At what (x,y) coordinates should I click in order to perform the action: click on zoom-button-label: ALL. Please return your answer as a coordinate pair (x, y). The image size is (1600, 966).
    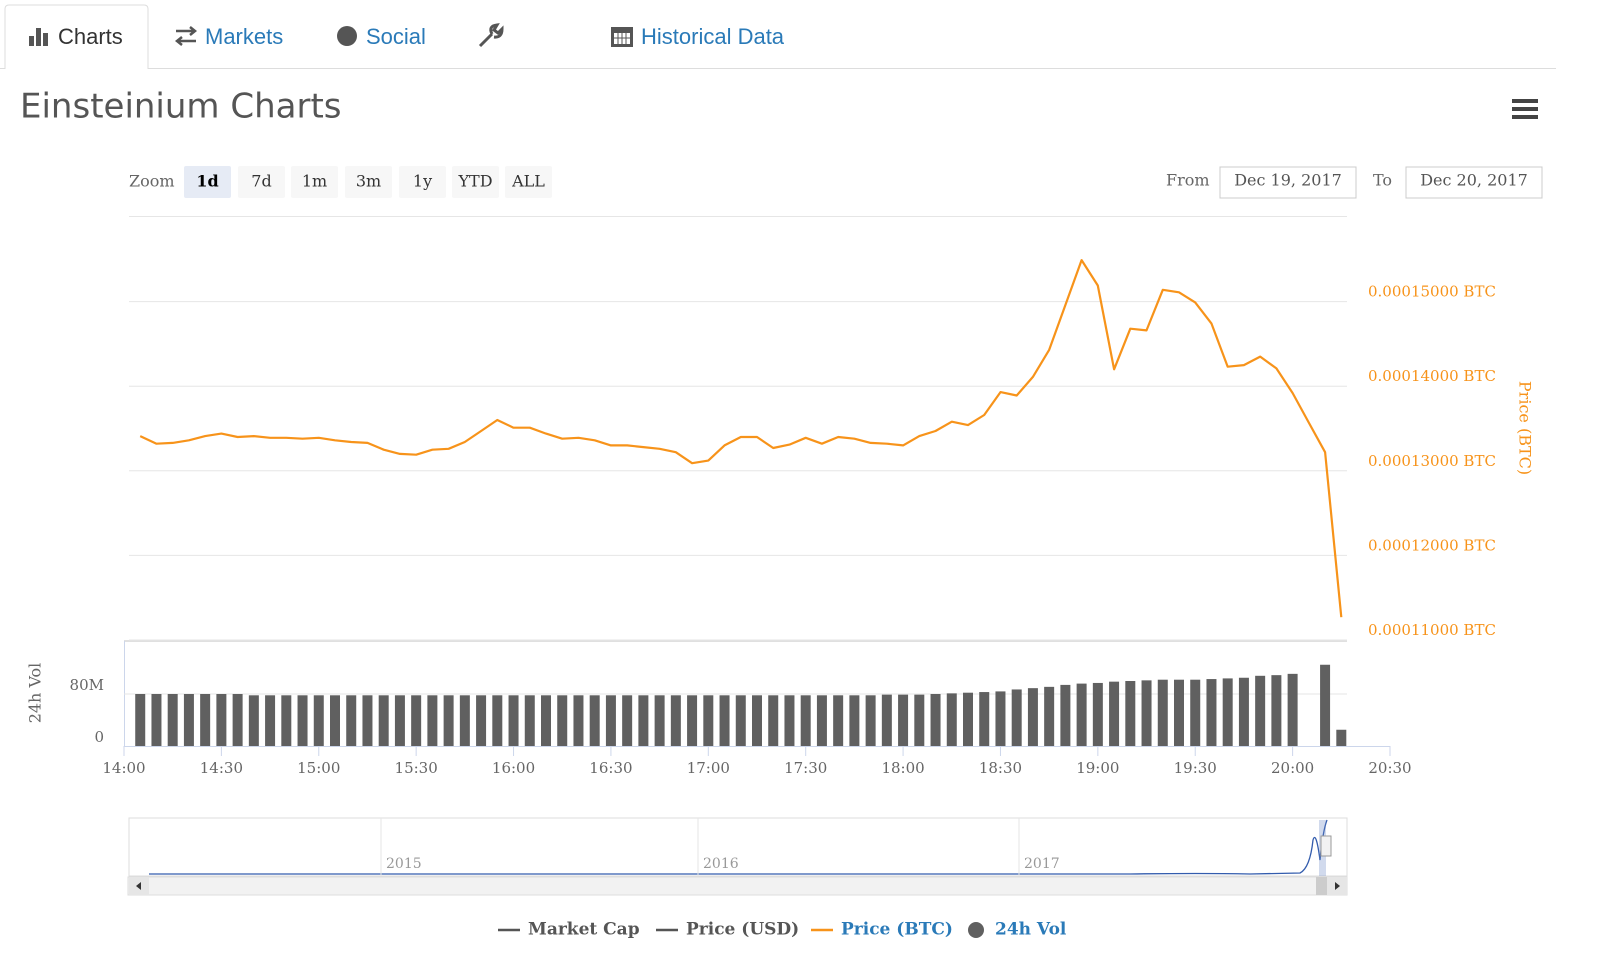
    Looking at the image, I should click on (528, 181).